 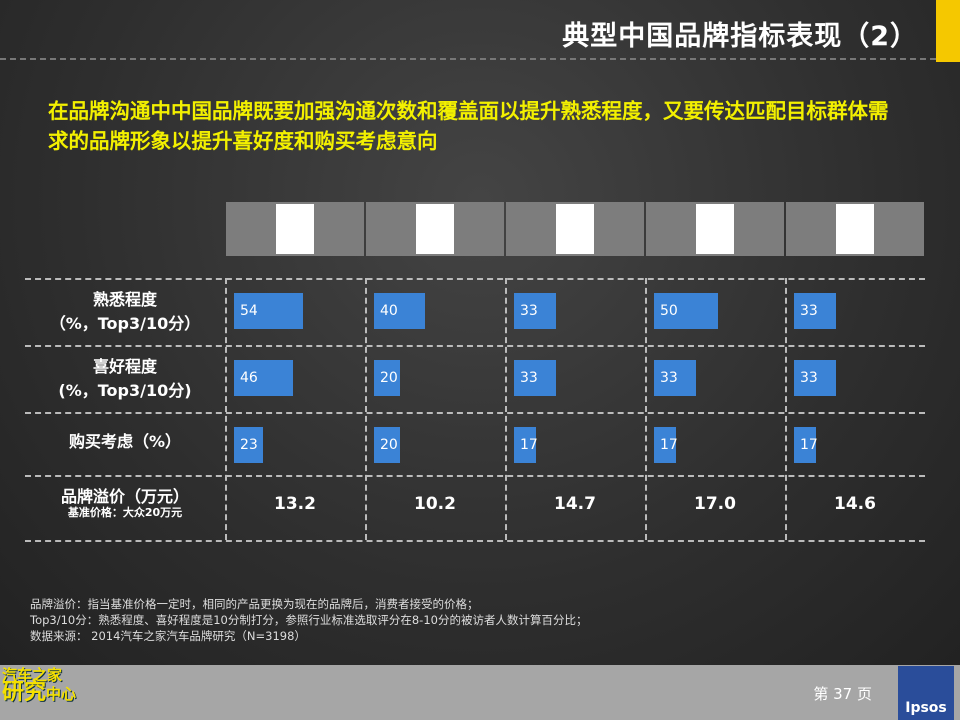 I want to click on row-label-sub: 基准价格：大众20万元, so click(x=125, y=512).